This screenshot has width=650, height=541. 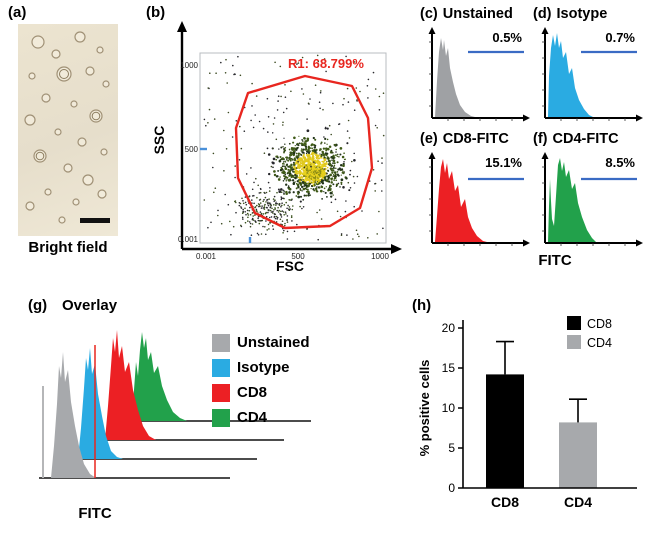 I want to click on scatter-points, so click(x=294, y=147).